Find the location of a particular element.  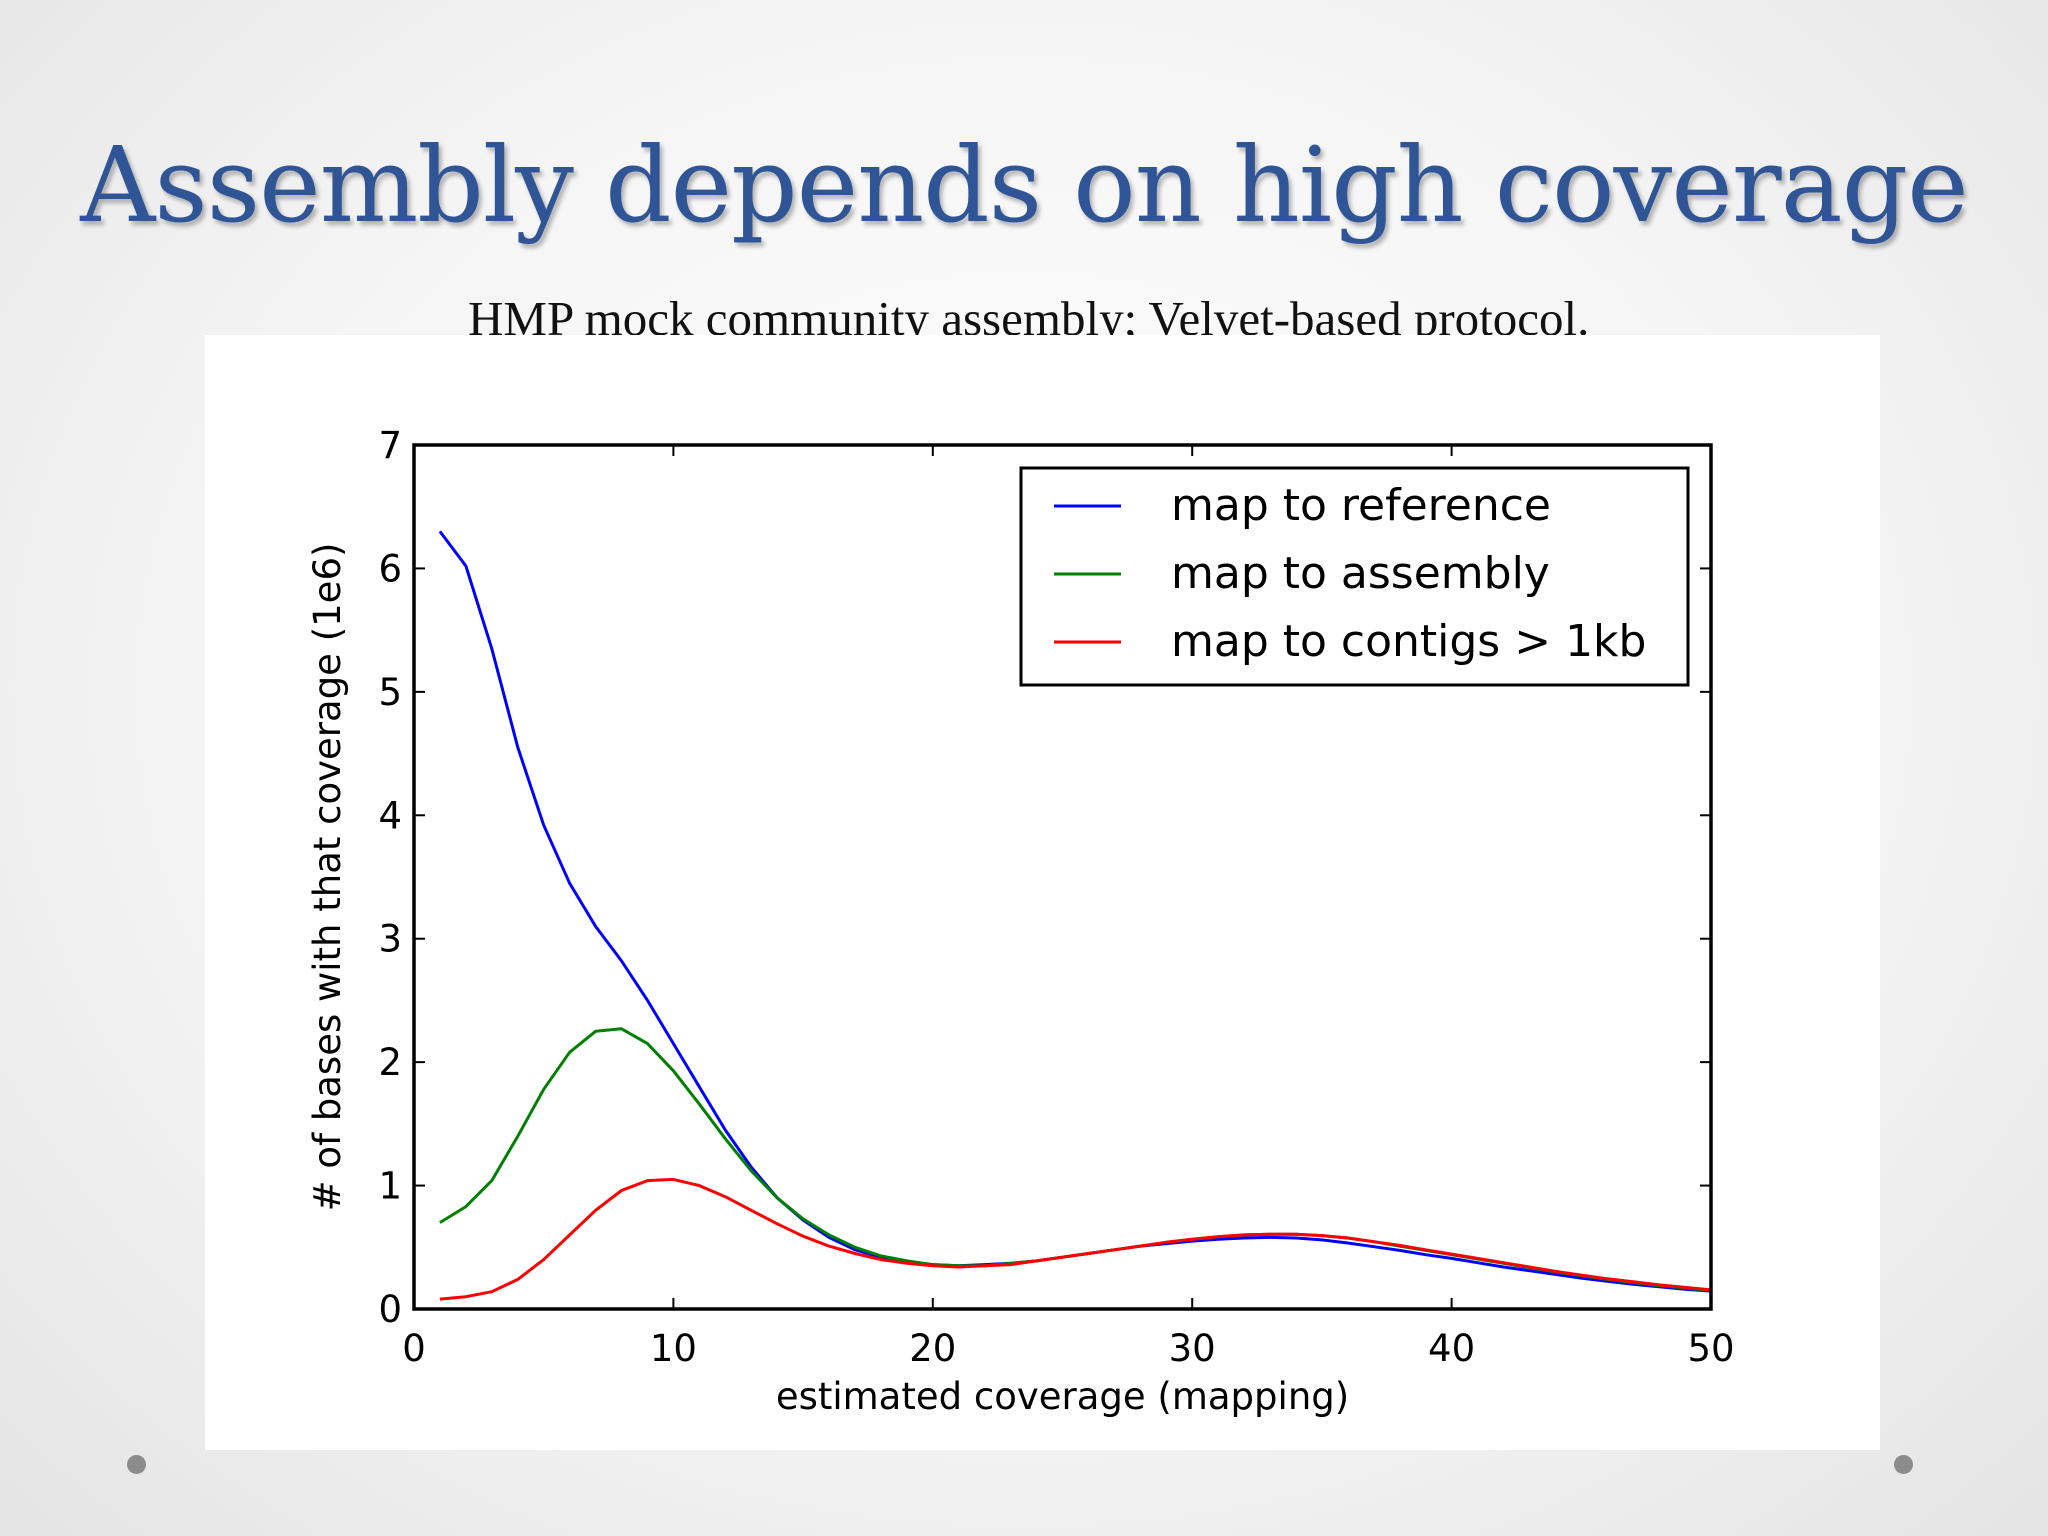

legend-label: map to contigs > 1kb is located at coordinates (1408, 641).